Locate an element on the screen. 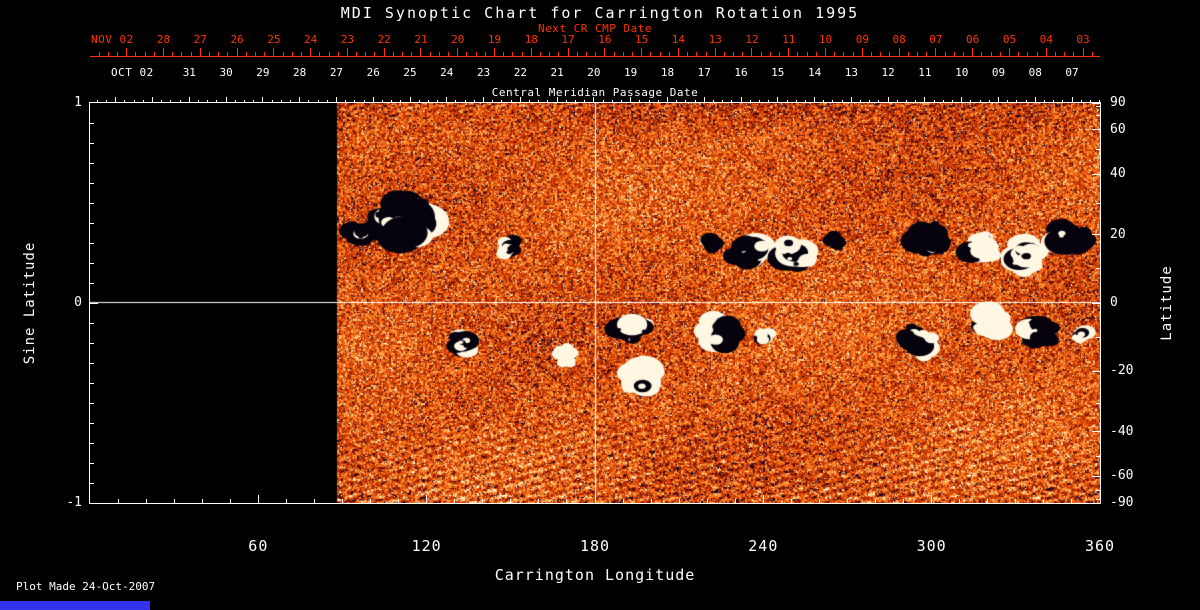 The image size is (1200, 610). cmp-day-label: 11 is located at coordinates (925, 72).